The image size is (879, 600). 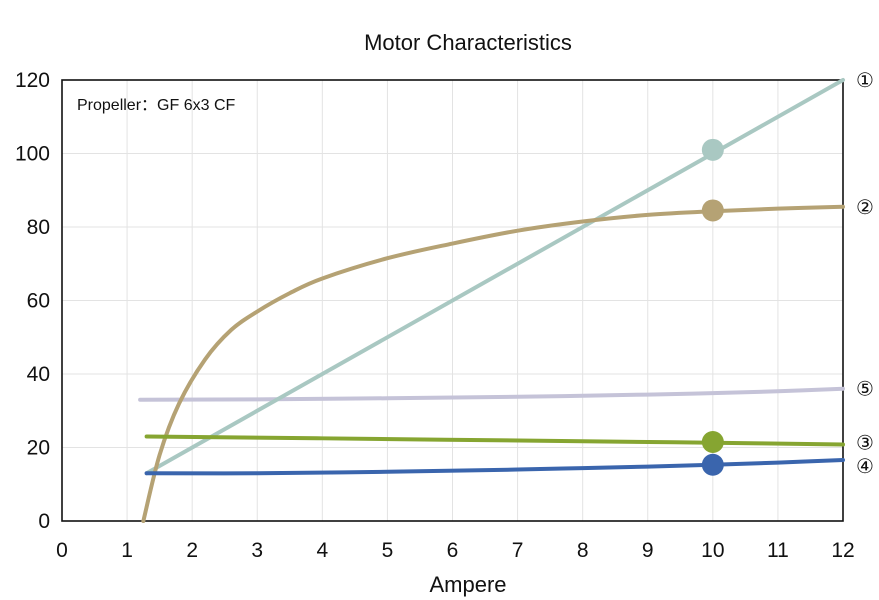 What do you see at coordinates (38, 227) in the screenshot?
I see `y-tick-label: 80` at bounding box center [38, 227].